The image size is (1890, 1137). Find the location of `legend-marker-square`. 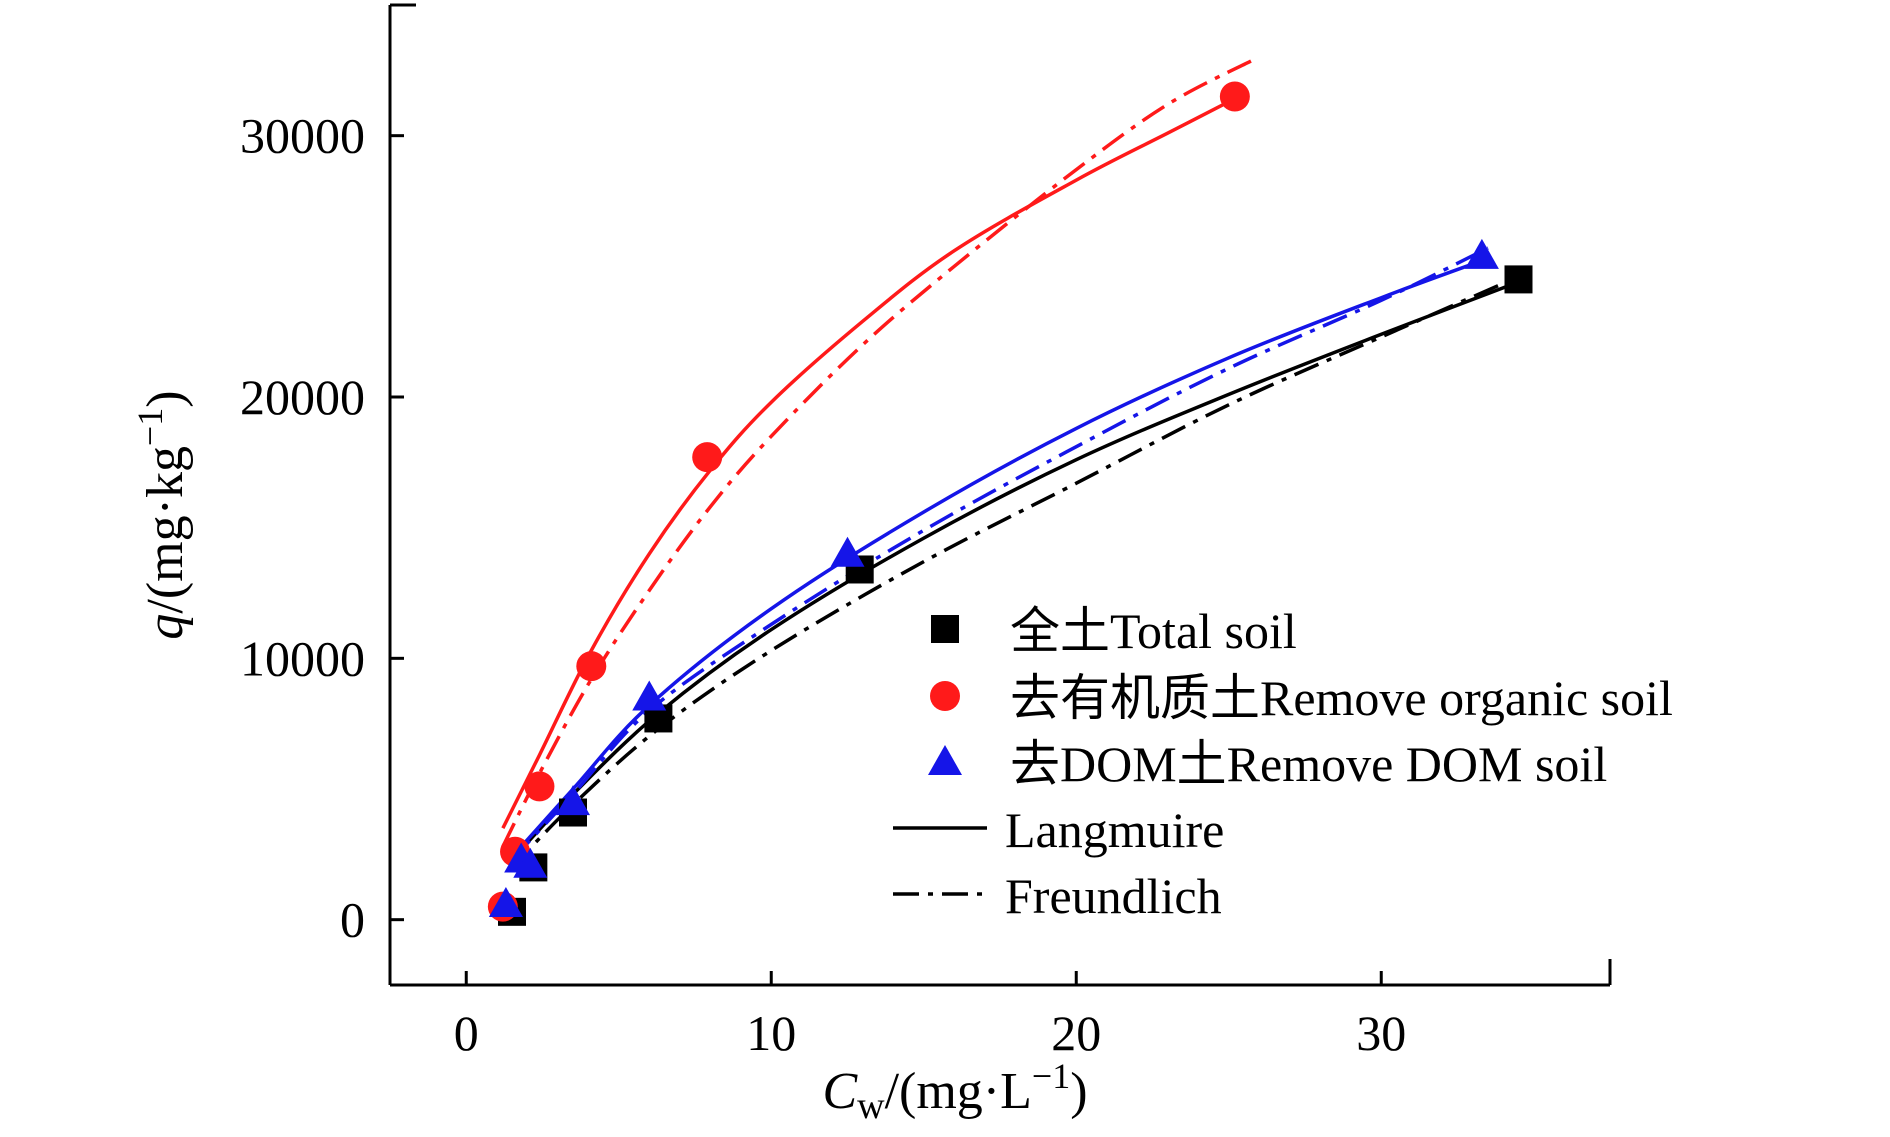

legend-marker-square is located at coordinates (945, 629).